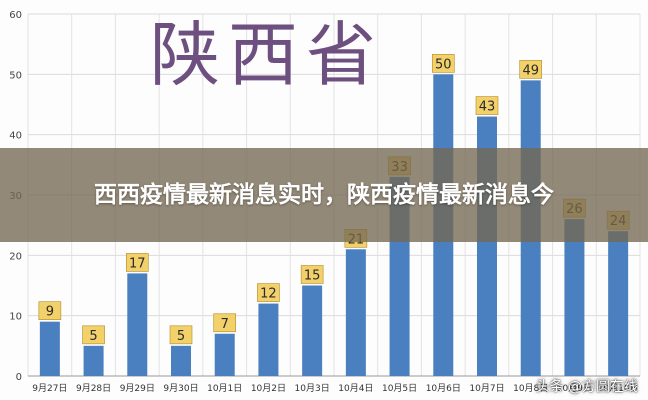 The width and height of the screenshot is (648, 400). What do you see at coordinates (49, 388) in the screenshot?
I see `x-tick-label: 9月27日` at bounding box center [49, 388].